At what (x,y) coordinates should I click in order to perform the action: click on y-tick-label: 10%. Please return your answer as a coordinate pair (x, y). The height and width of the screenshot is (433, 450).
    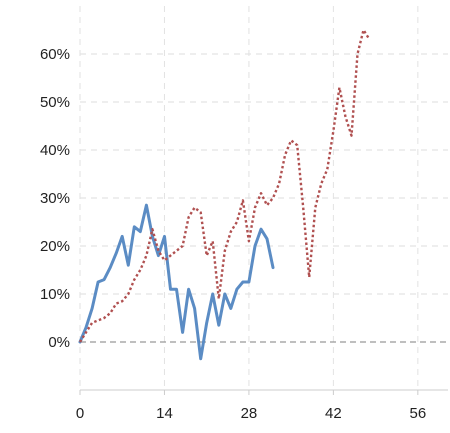
    Looking at the image, I should click on (55, 294).